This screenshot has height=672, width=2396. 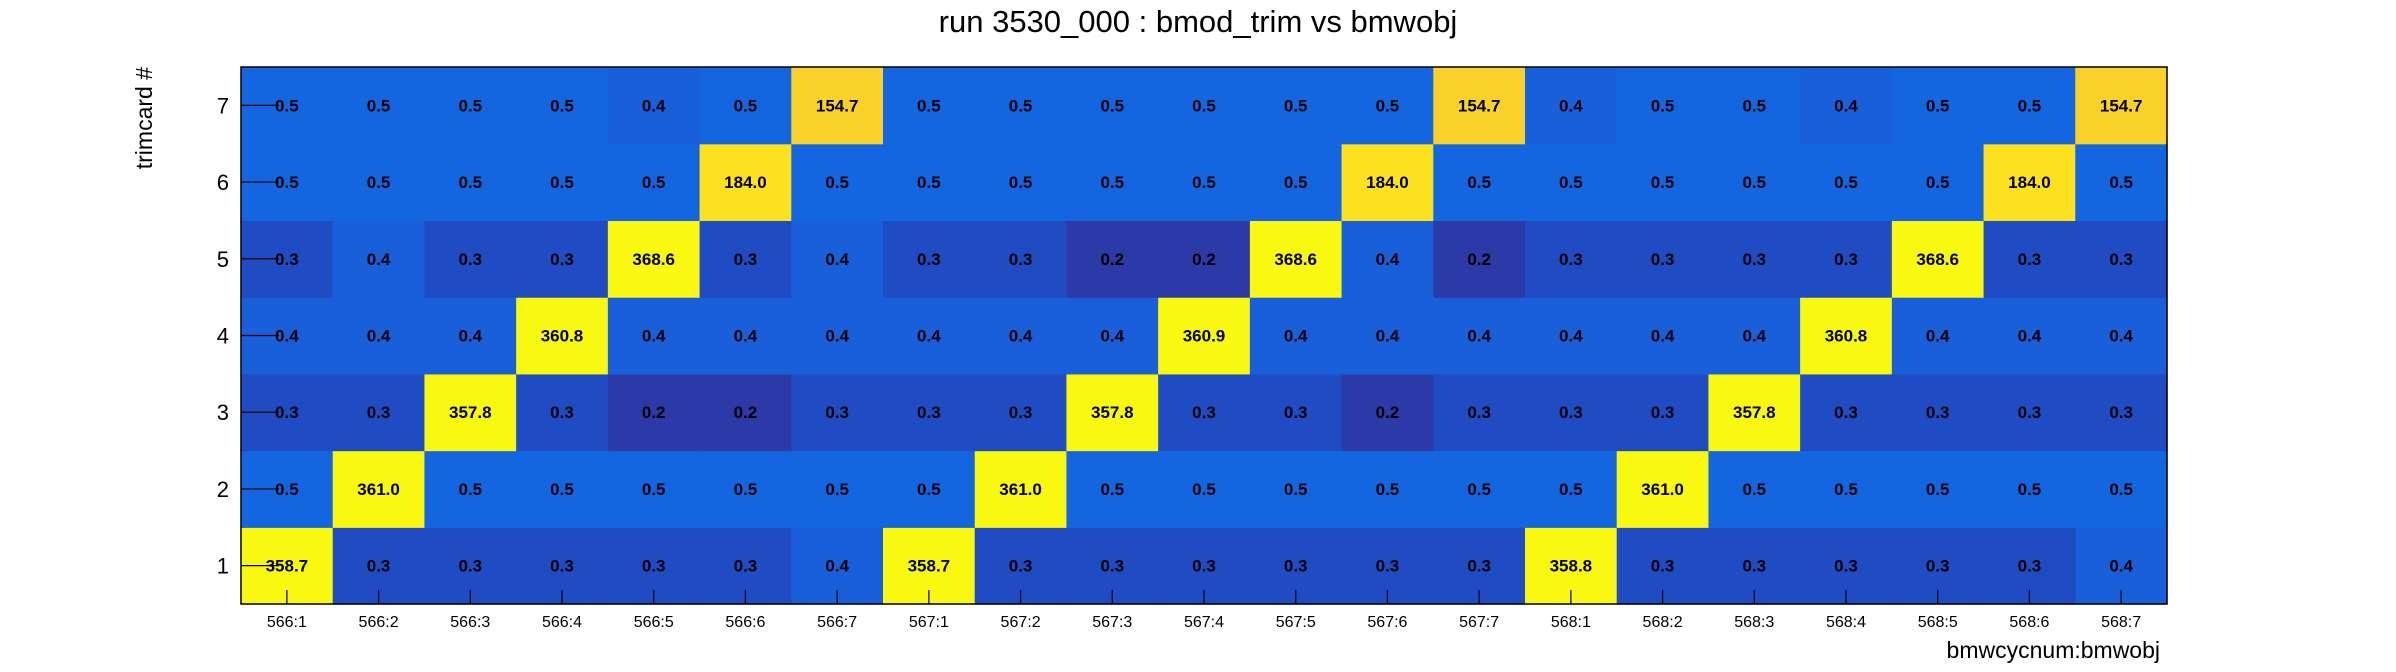 What do you see at coordinates (1112, 622) in the screenshot?
I see `x-tick-label: 567:3` at bounding box center [1112, 622].